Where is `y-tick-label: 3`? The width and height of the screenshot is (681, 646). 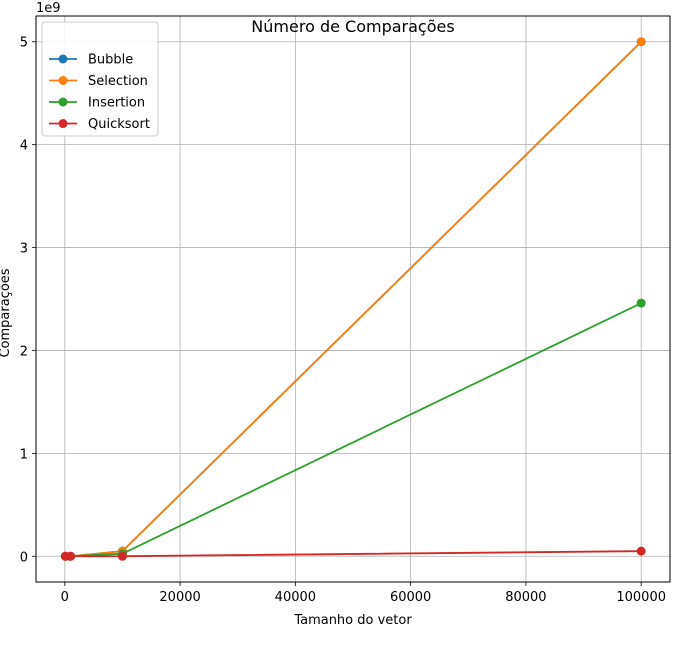 y-tick-label: 3 is located at coordinates (24, 249).